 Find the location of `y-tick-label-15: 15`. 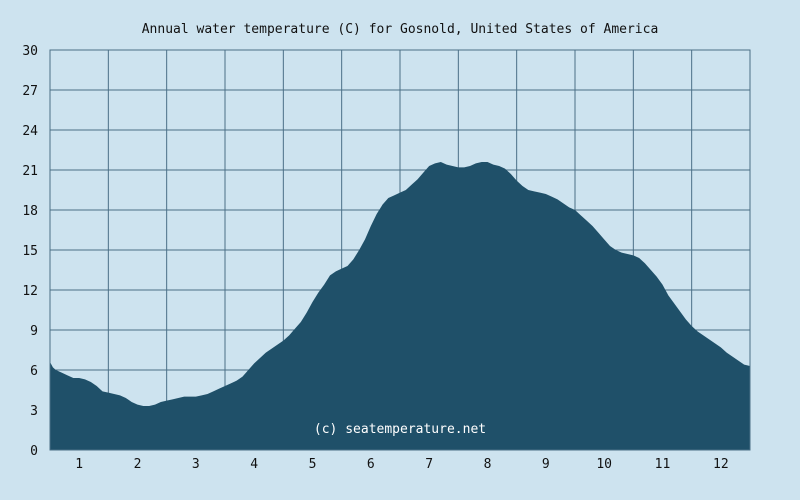

y-tick-label-15: 15 is located at coordinates (30, 251).